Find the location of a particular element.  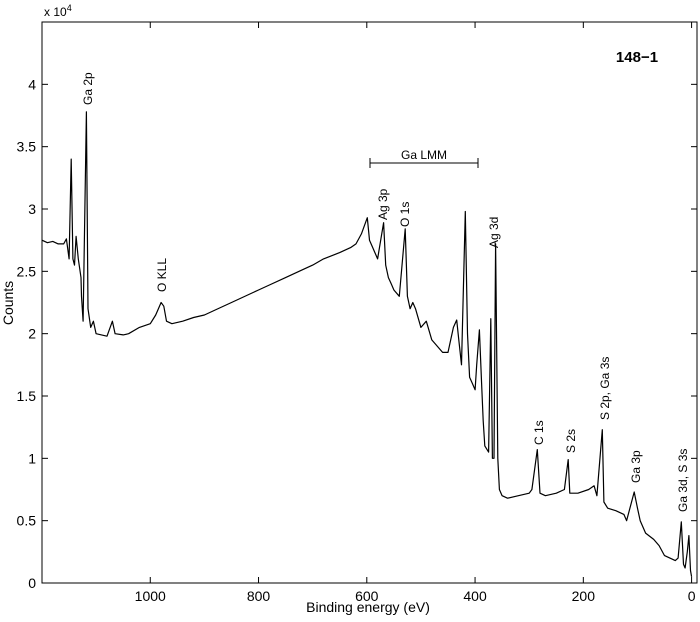

x-tick-label: 1000 is located at coordinates (150, 596).